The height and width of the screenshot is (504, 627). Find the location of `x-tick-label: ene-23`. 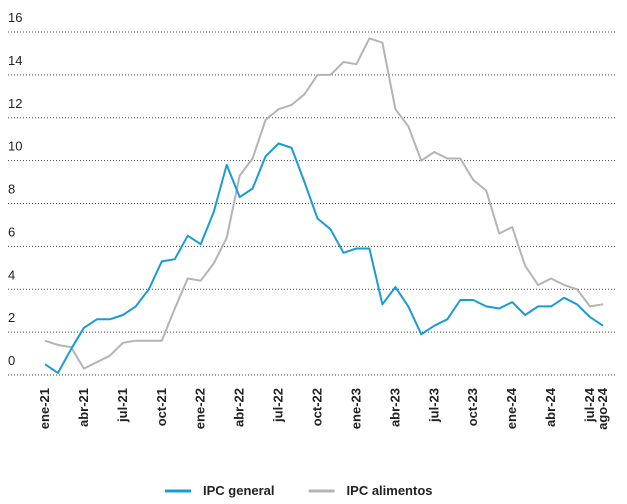

x-tick-label: ene-23 is located at coordinates (355, 408).